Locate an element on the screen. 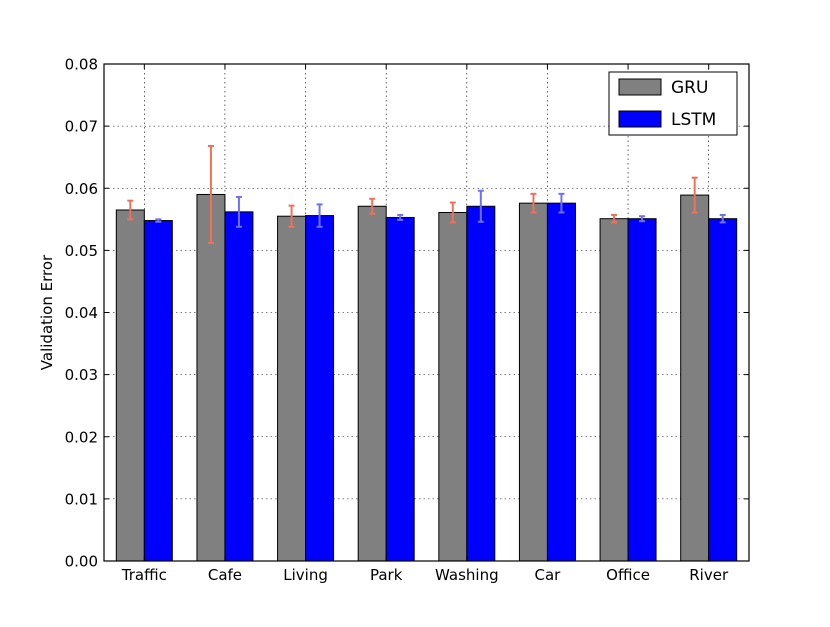 This screenshot has height=627, width=830. legend-label-gru: GRU is located at coordinates (689, 88).